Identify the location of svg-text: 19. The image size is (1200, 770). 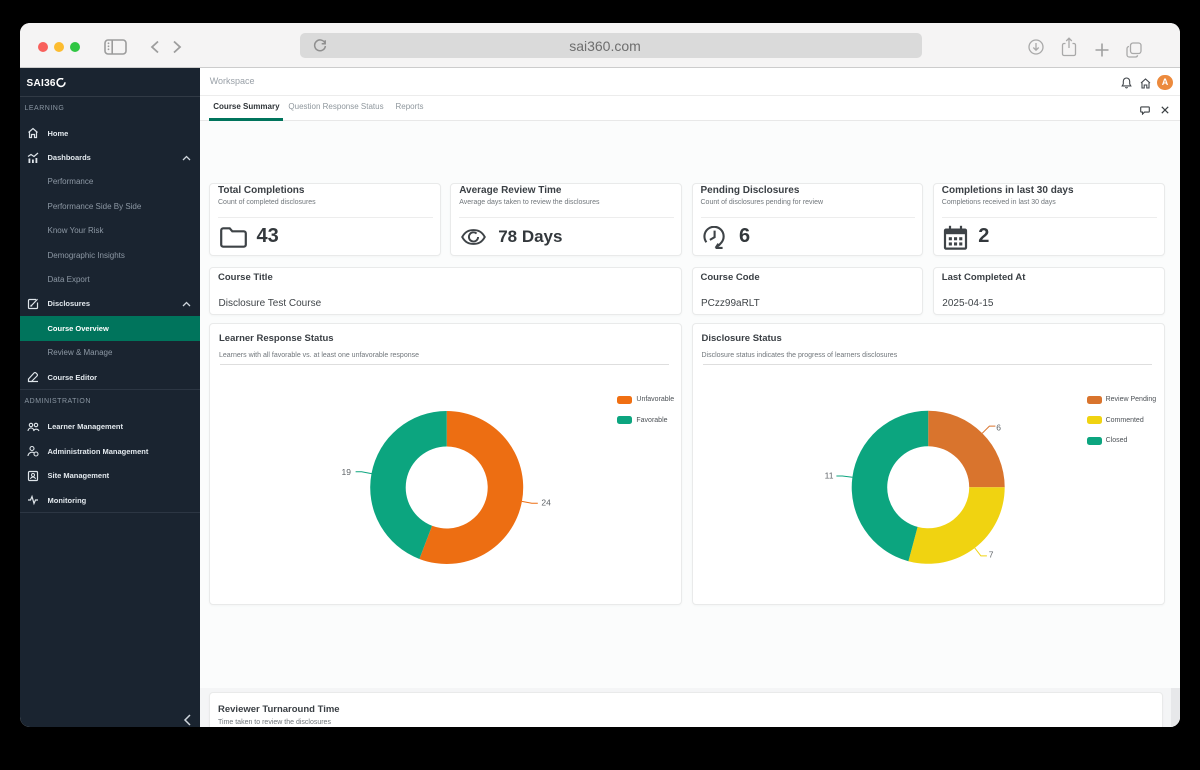
(347, 471).